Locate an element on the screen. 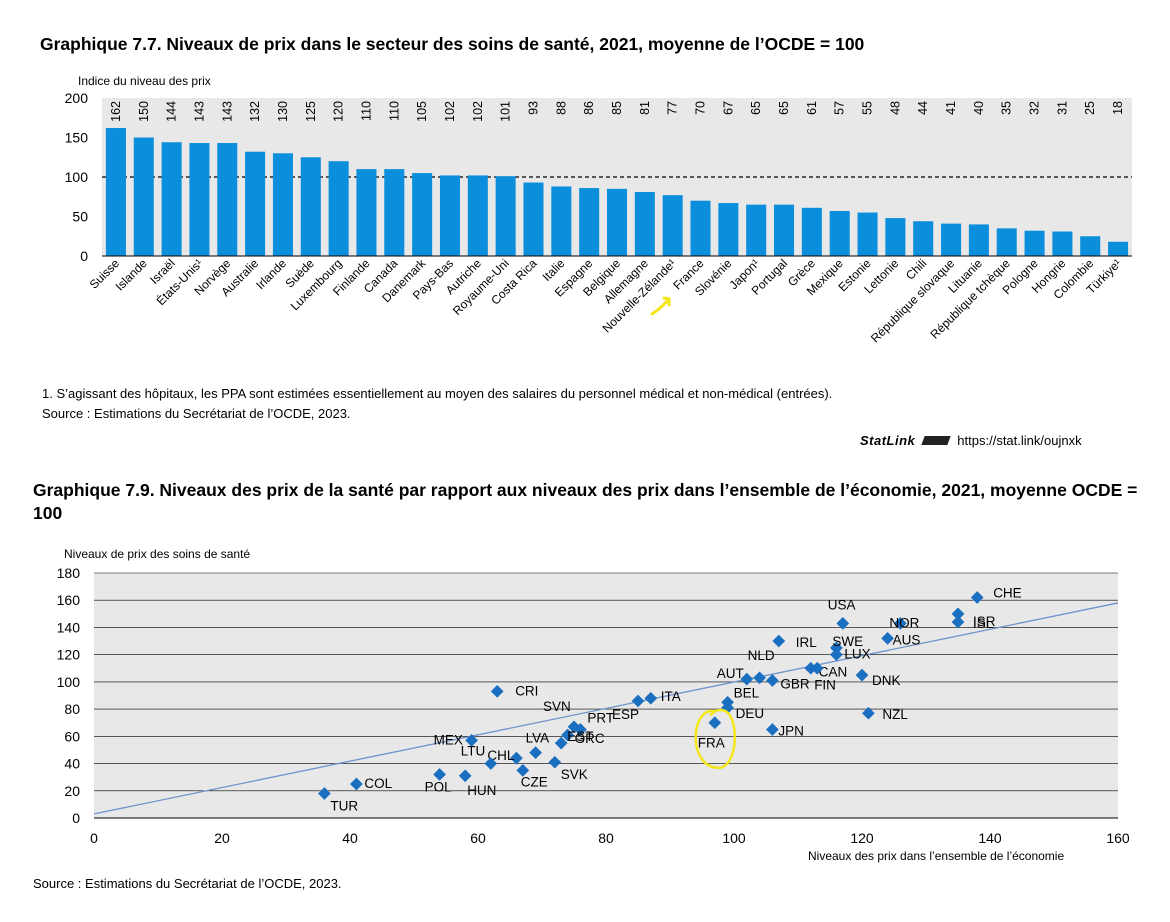 The height and width of the screenshot is (922, 1170). data-label: 48 is located at coordinates (895, 108).